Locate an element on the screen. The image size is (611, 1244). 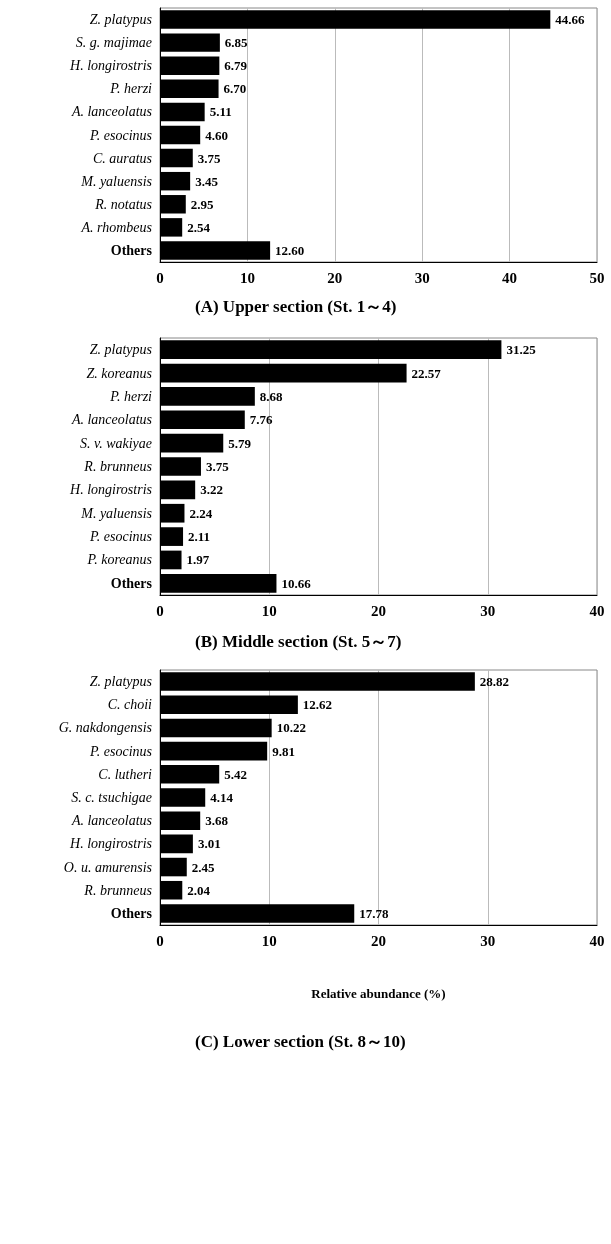
y-tick-label: C. choii is located at coordinates (130, 705).